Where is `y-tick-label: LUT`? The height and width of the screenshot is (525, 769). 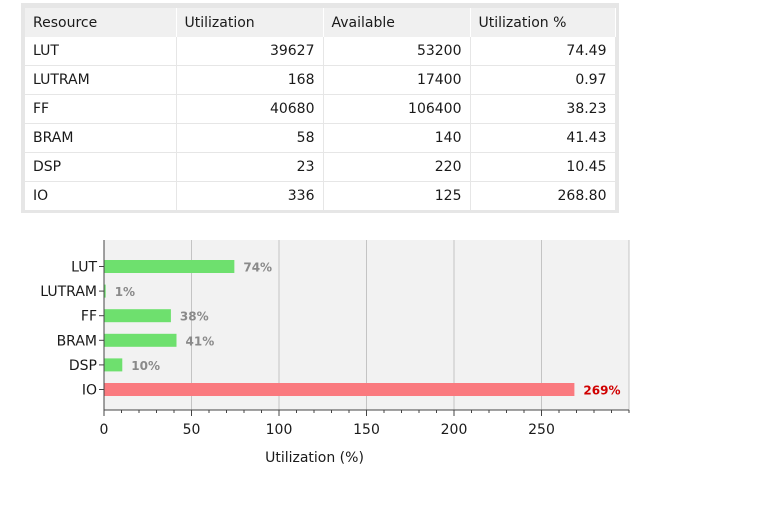 y-tick-label: LUT is located at coordinates (84, 268).